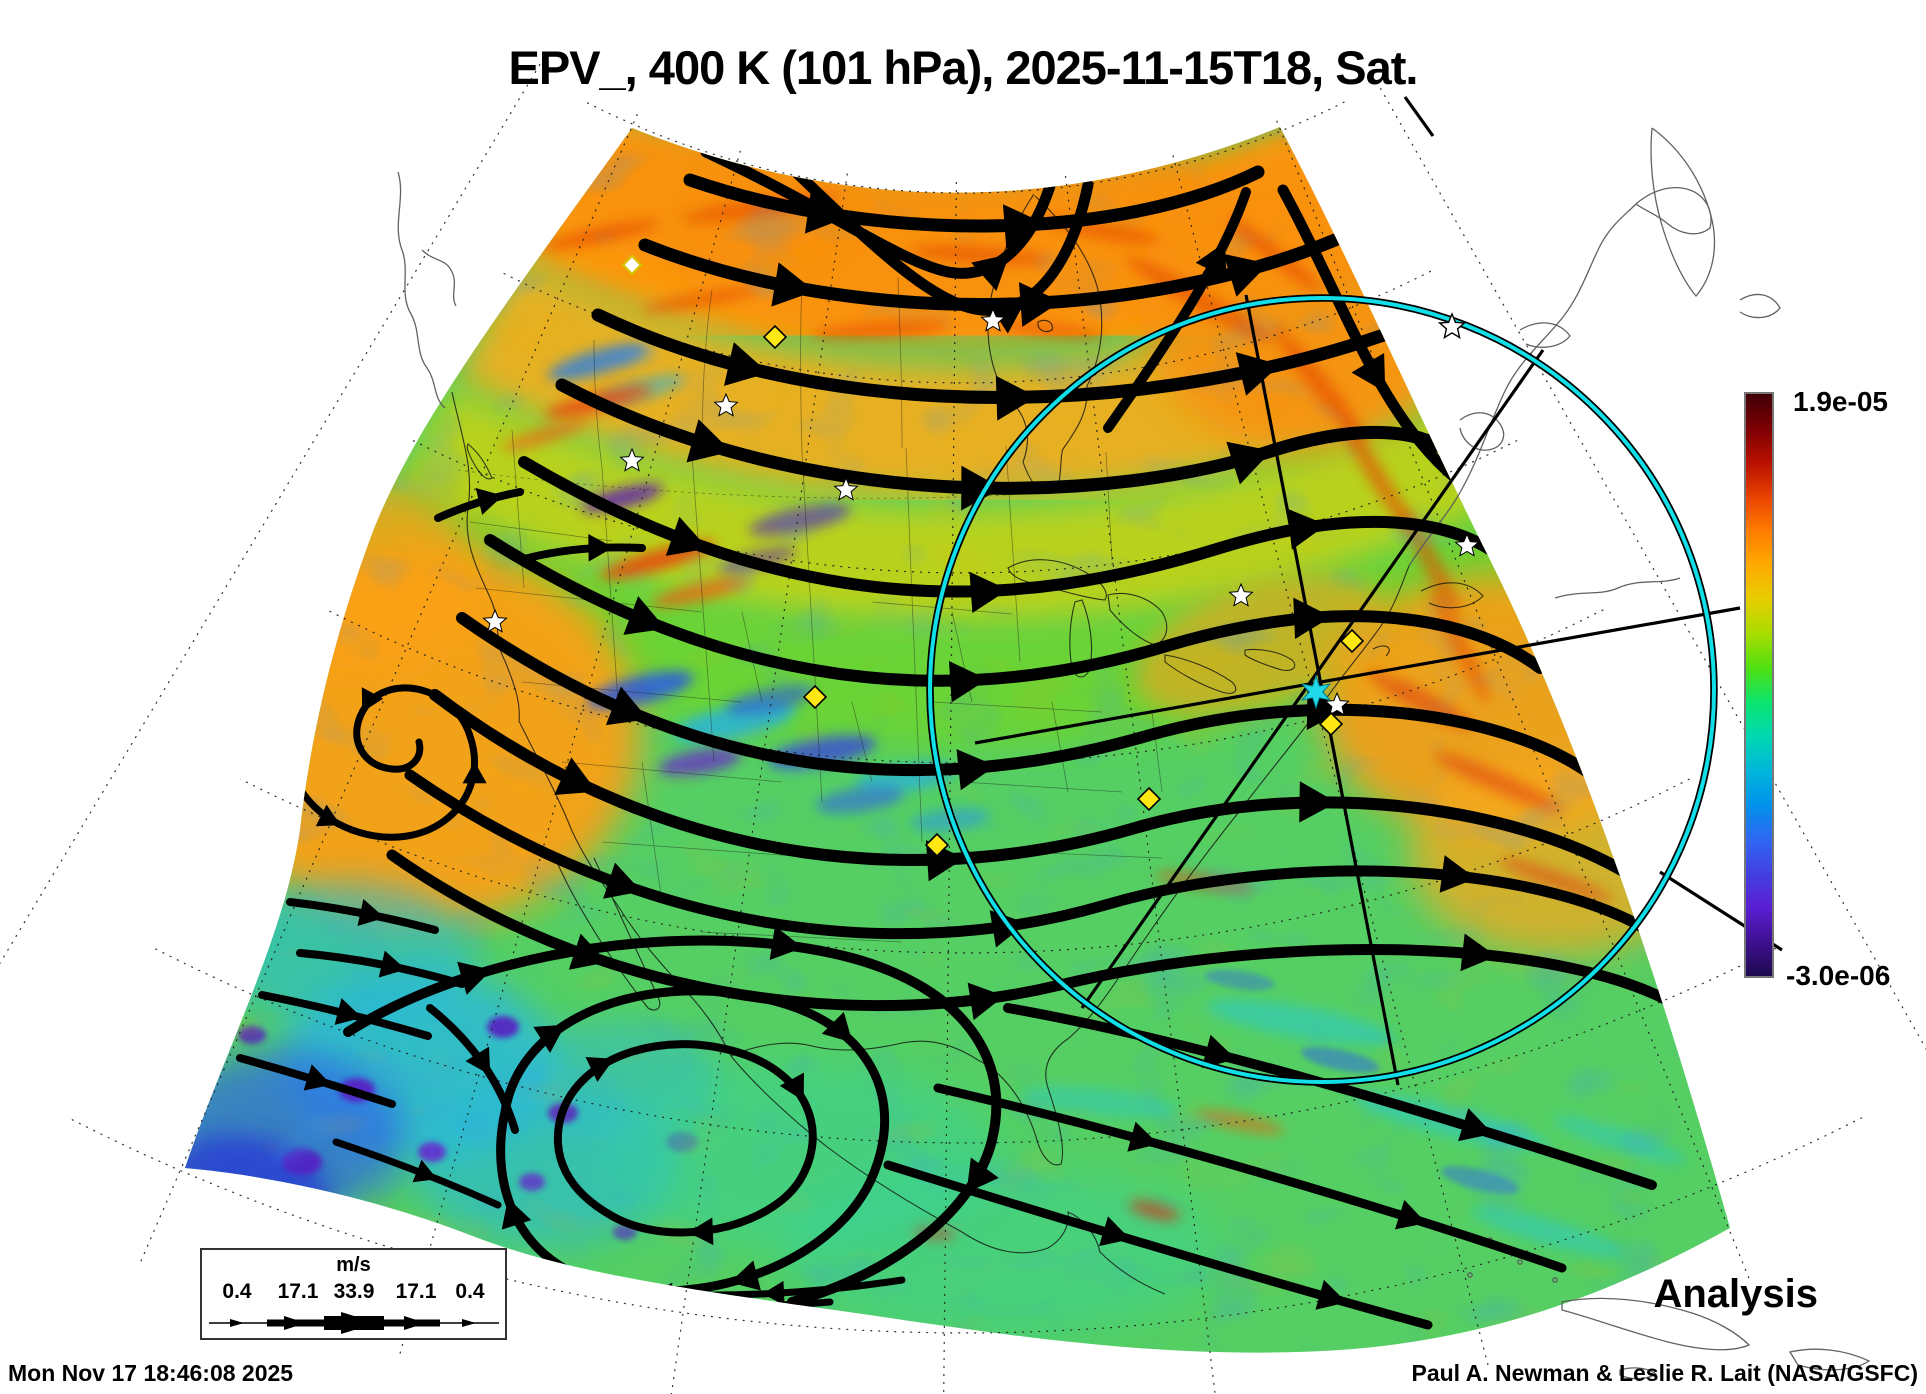  What do you see at coordinates (1759, 685) in the screenshot?
I see `colorbar` at bounding box center [1759, 685].